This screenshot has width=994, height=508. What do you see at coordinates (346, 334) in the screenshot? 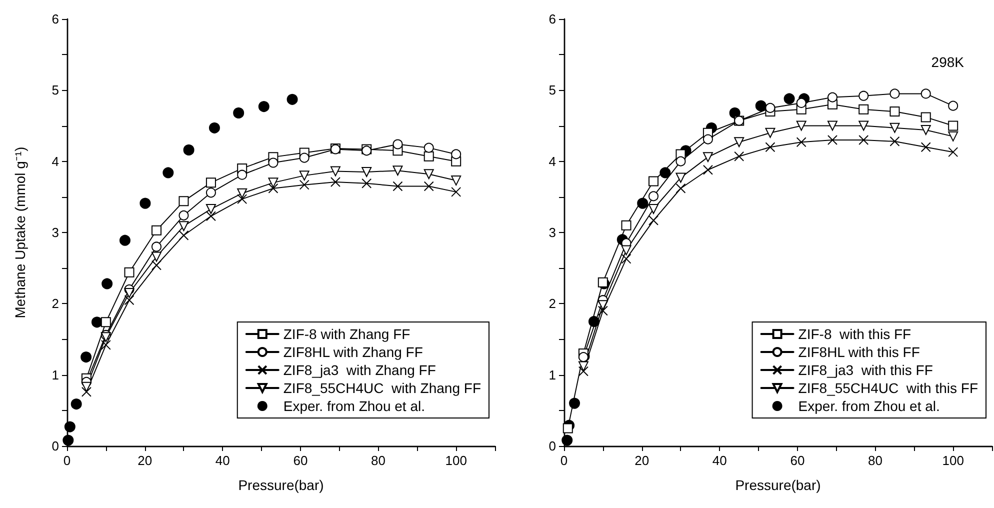
I see `legend-label: ZIF-8 with Zhang FF` at bounding box center [346, 334].